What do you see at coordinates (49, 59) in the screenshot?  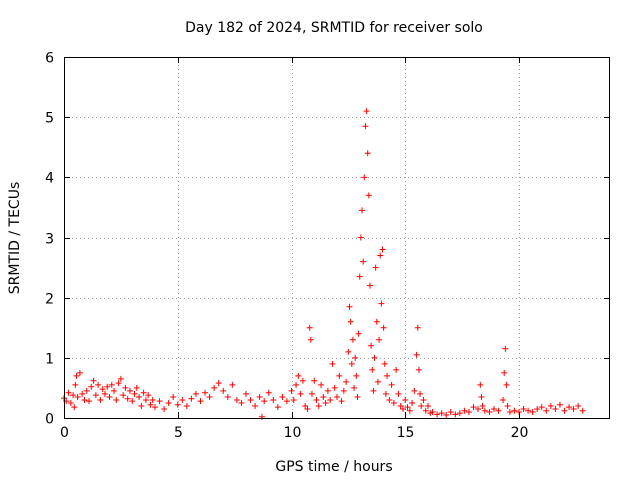 I see `y-tick-label: 6` at bounding box center [49, 59].